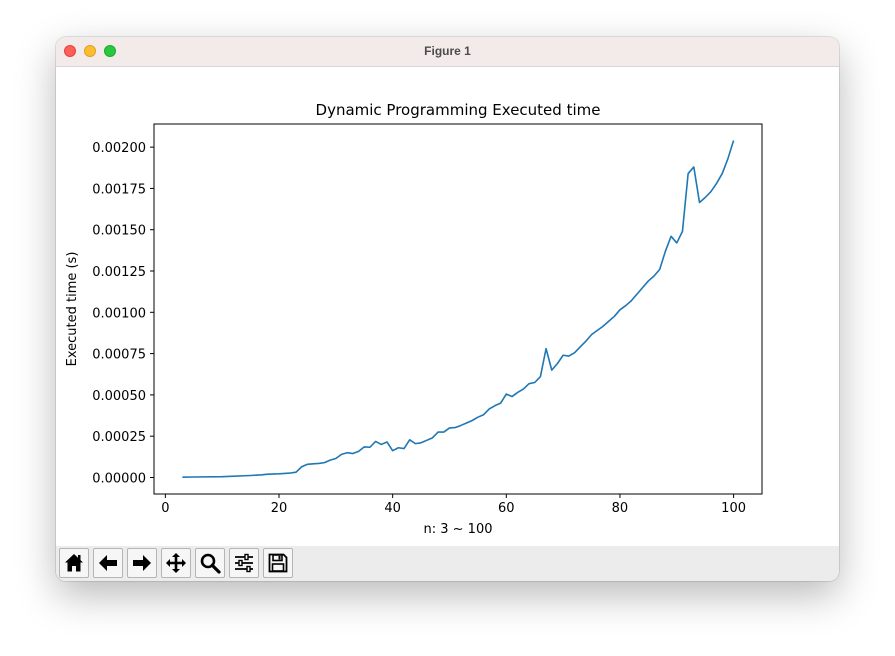 This screenshot has width=895, height=656. Describe the element at coordinates (279, 508) in the screenshot. I see `x-tick-label: 20` at that location.